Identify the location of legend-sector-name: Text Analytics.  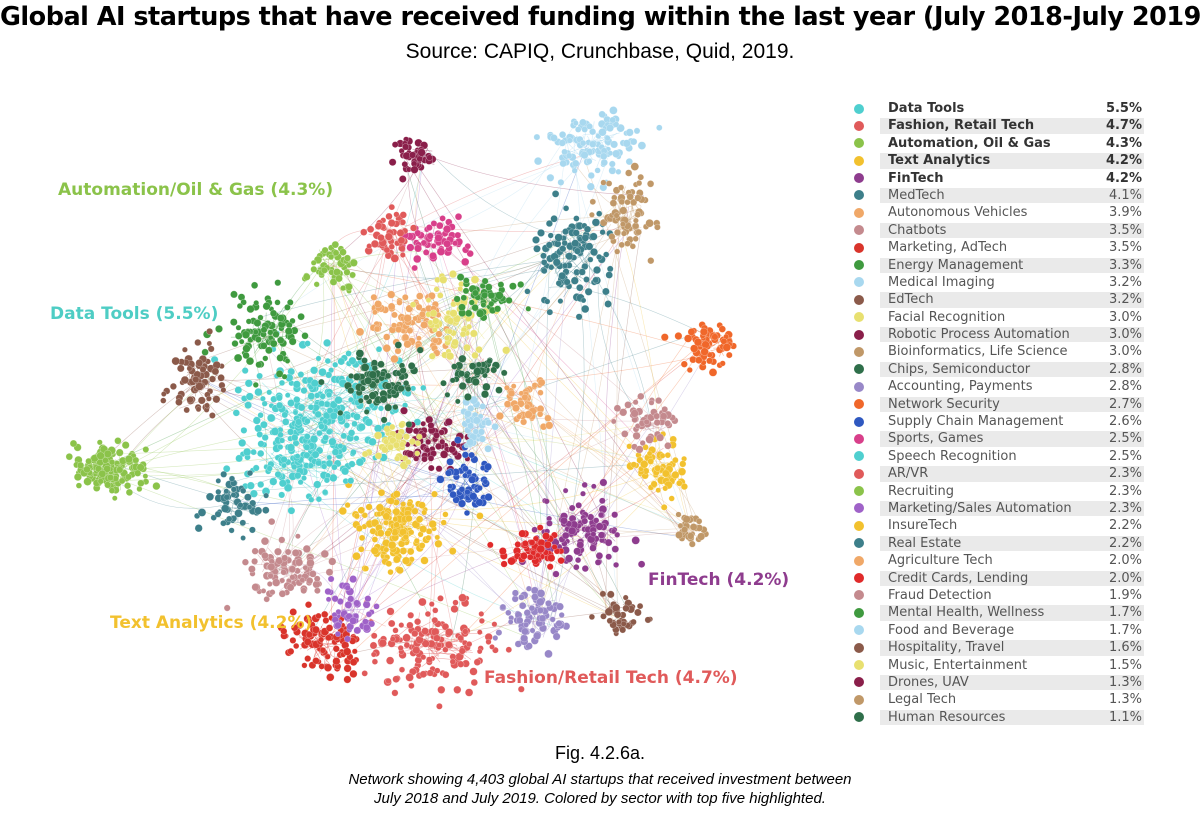
(939, 161).